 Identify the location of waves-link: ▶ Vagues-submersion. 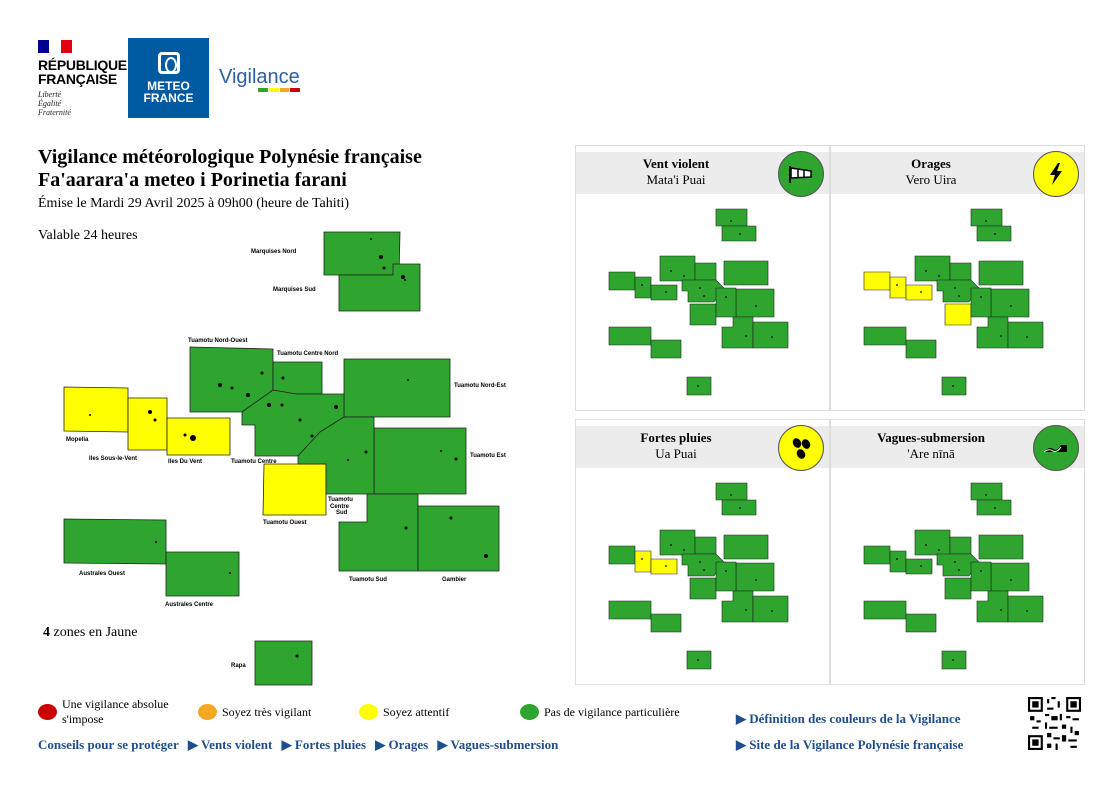
(498, 744).